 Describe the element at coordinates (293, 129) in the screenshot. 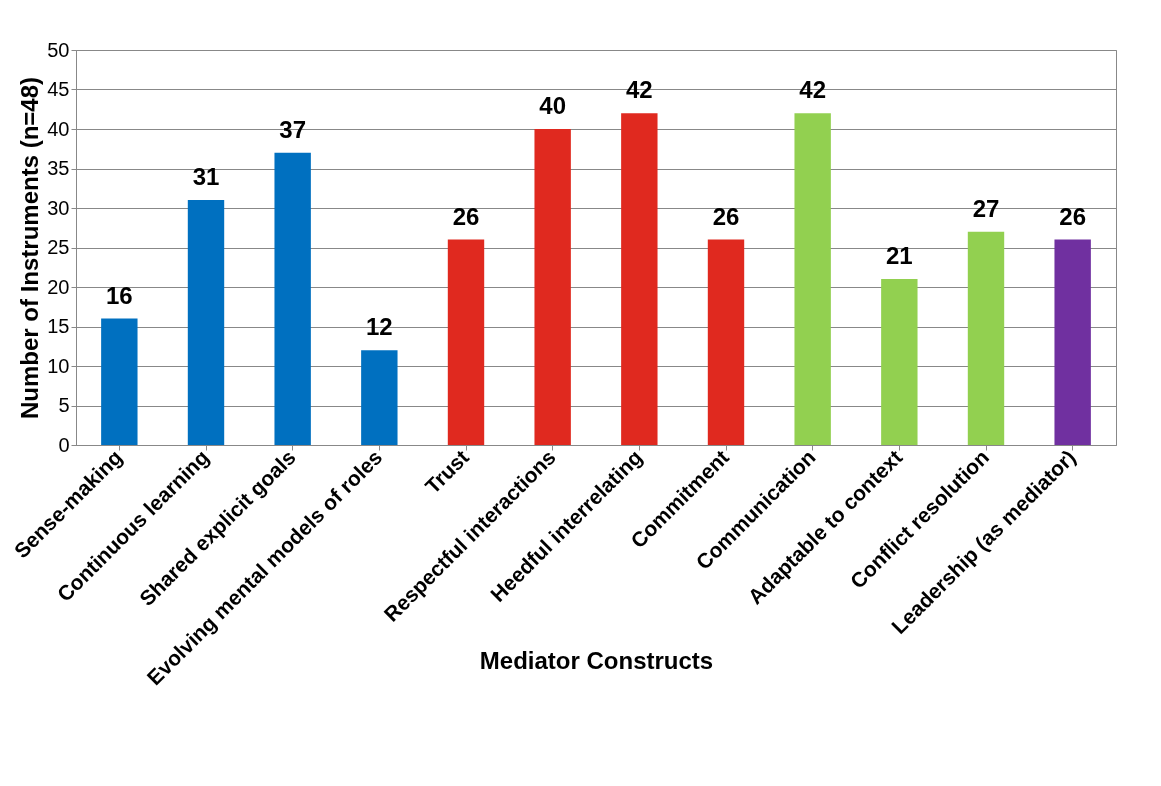

I see `data-label: 37` at that location.